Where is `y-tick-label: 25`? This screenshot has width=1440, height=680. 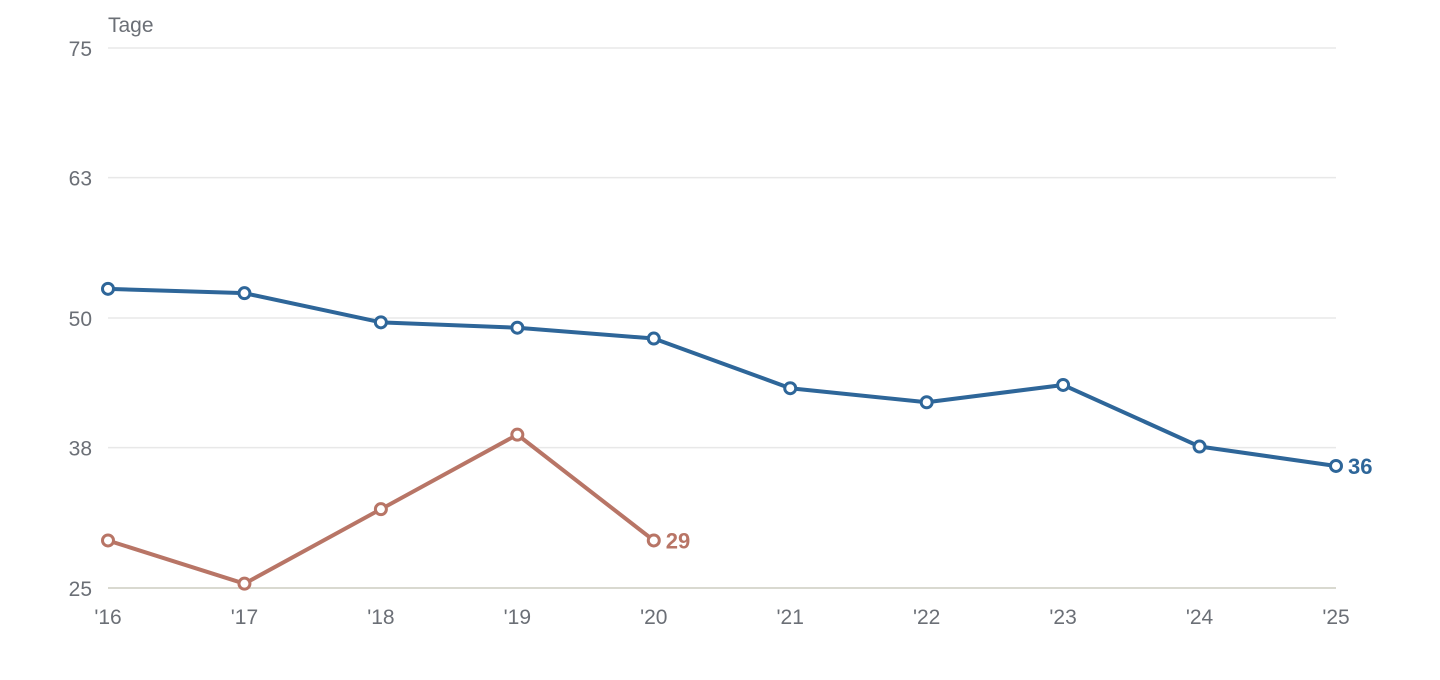 y-tick-label: 25 is located at coordinates (80, 589).